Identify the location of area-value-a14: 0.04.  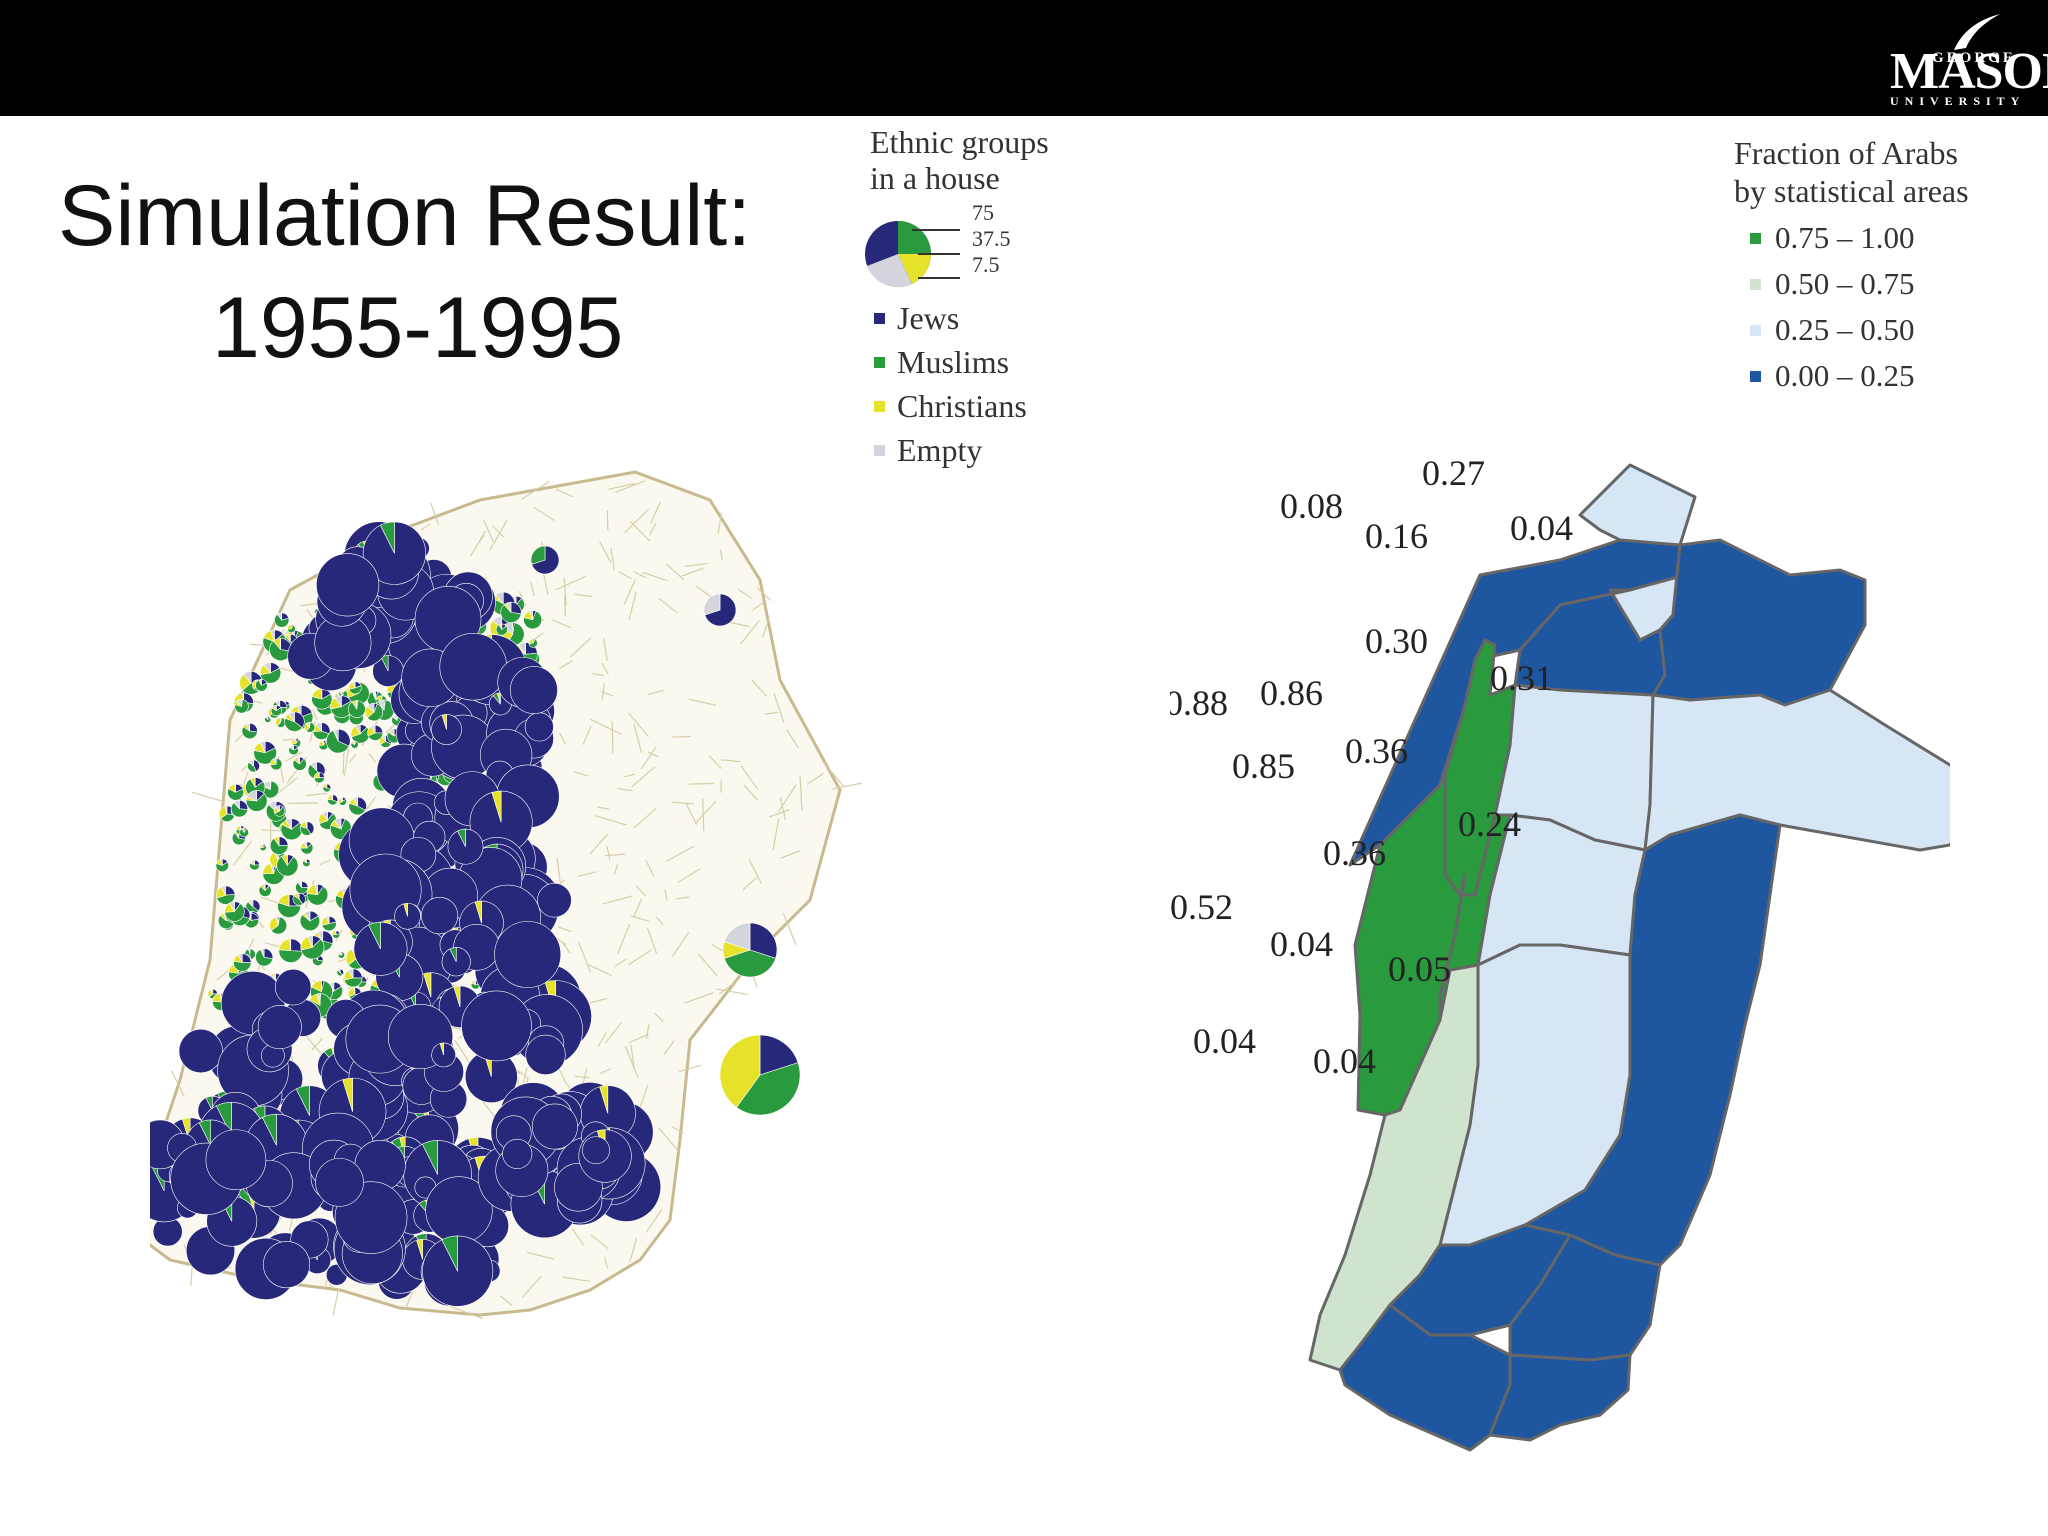
(1301, 944).